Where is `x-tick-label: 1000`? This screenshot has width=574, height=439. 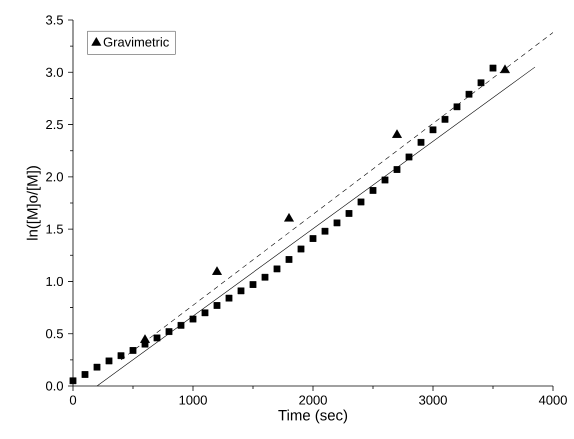 x-tick-label: 1000 is located at coordinates (193, 400).